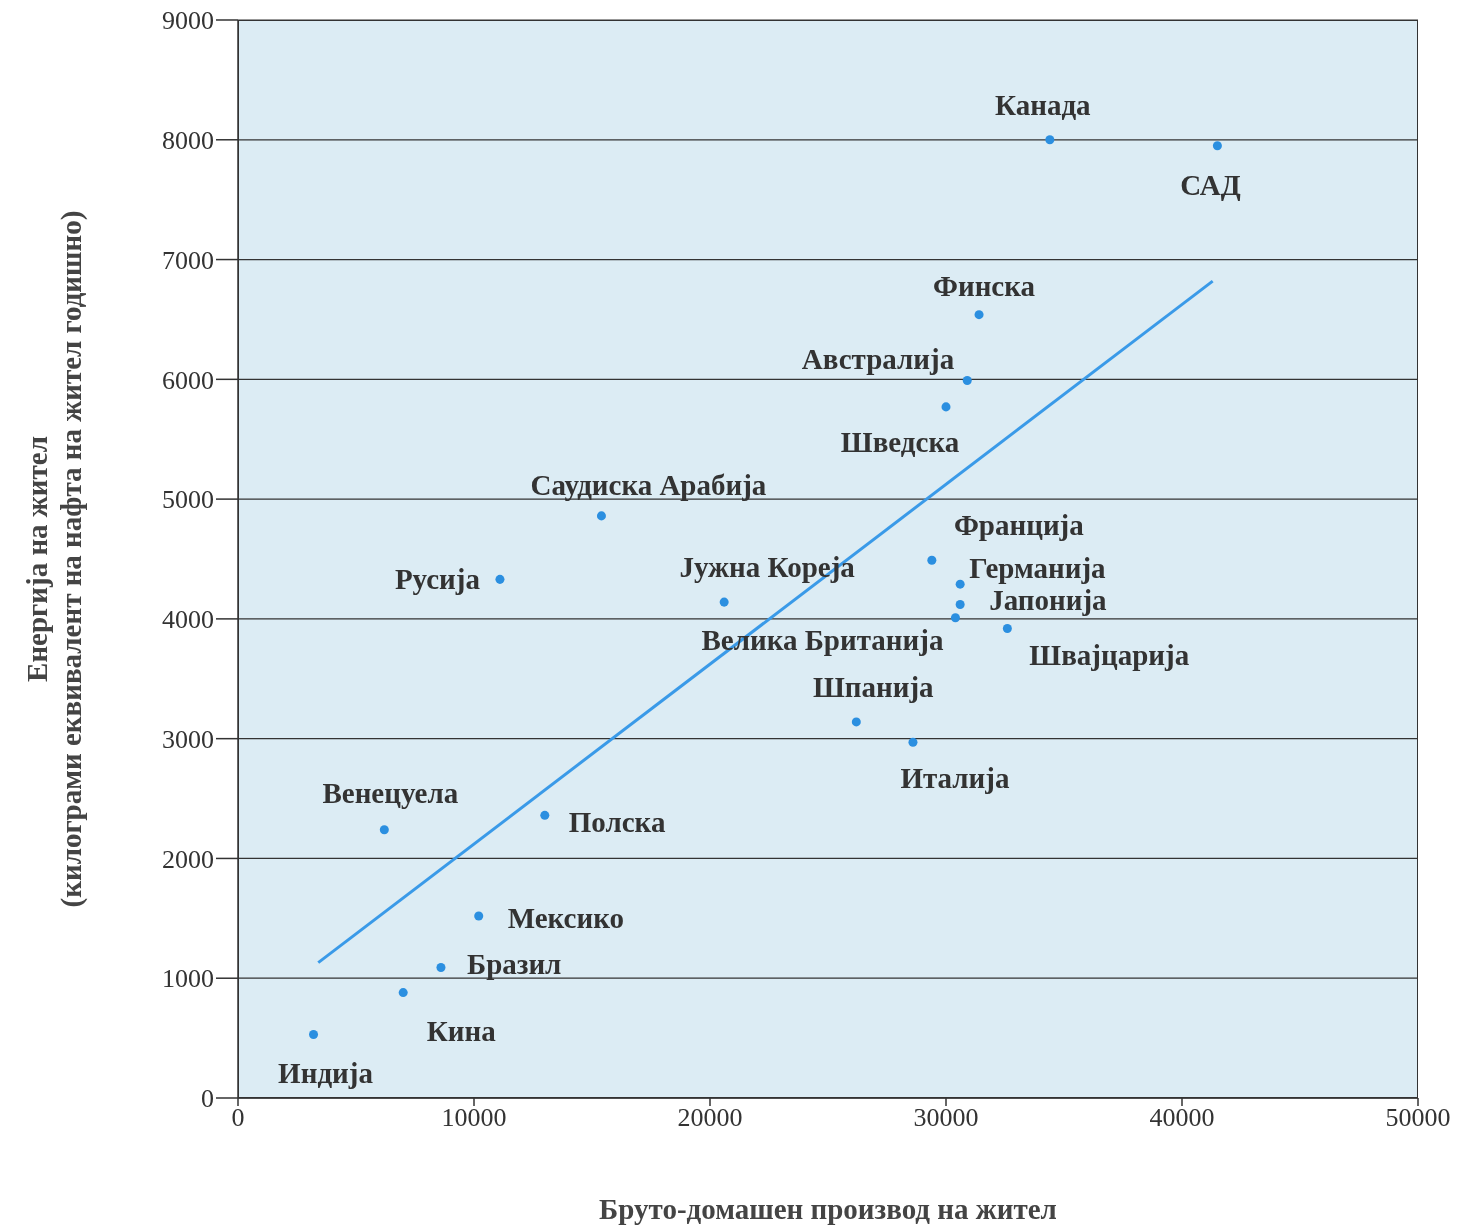  Describe the element at coordinates (1418, 1118) in the screenshot. I see `x-tick-label: 50000` at that location.